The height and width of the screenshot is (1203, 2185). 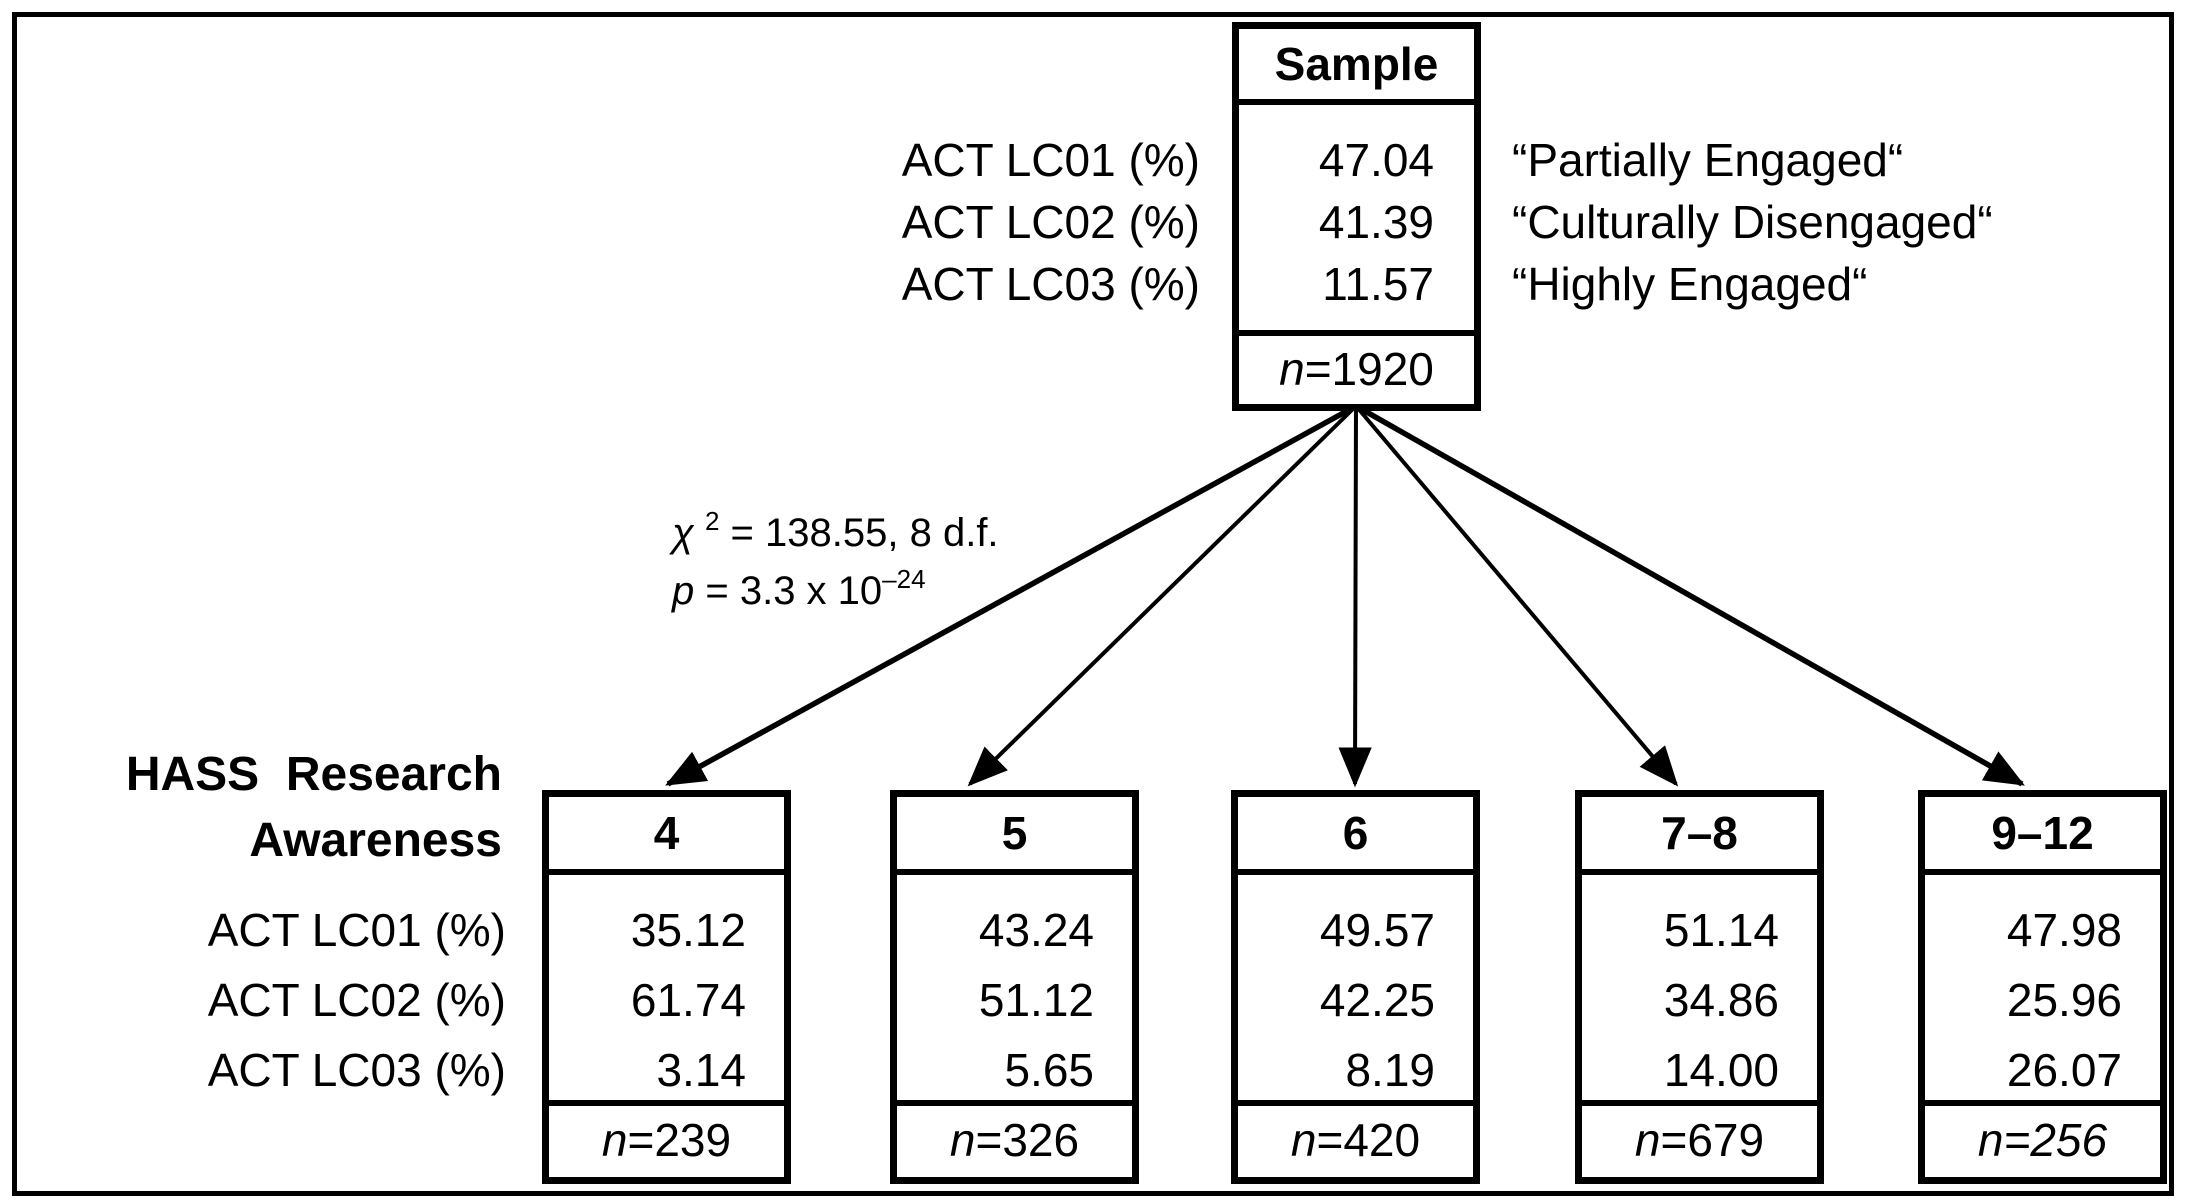 What do you see at coordinates (712, 521) in the screenshot?
I see `chi-exponent: 2` at bounding box center [712, 521].